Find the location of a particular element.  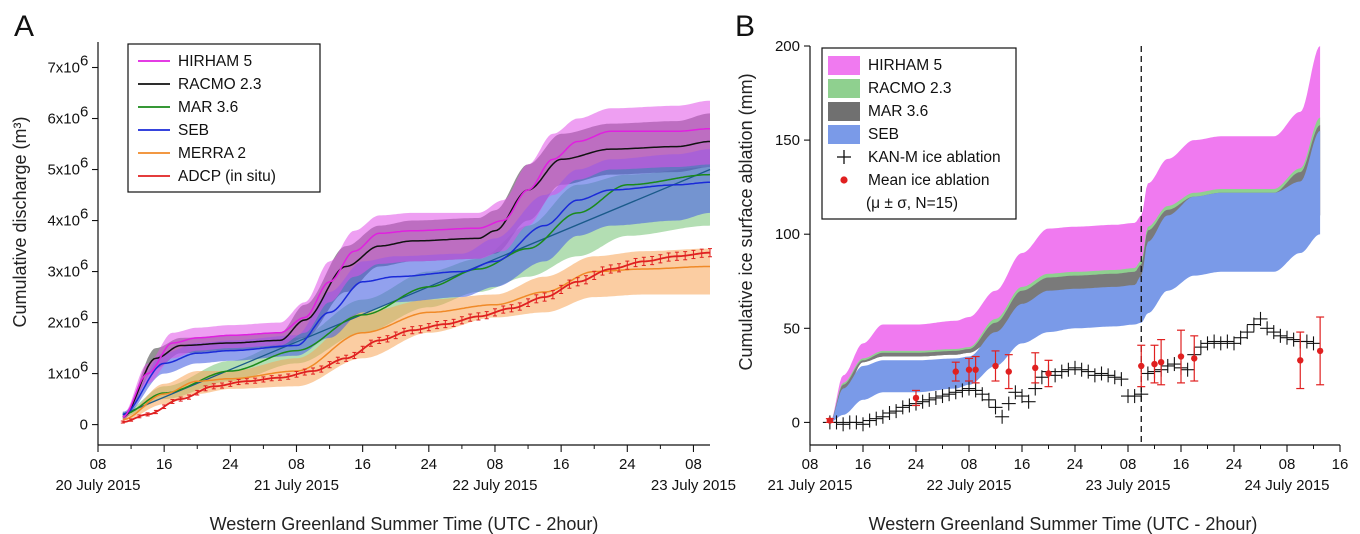

panel-a-y-tick-label: 2x10 is located at coordinates (63, 323).